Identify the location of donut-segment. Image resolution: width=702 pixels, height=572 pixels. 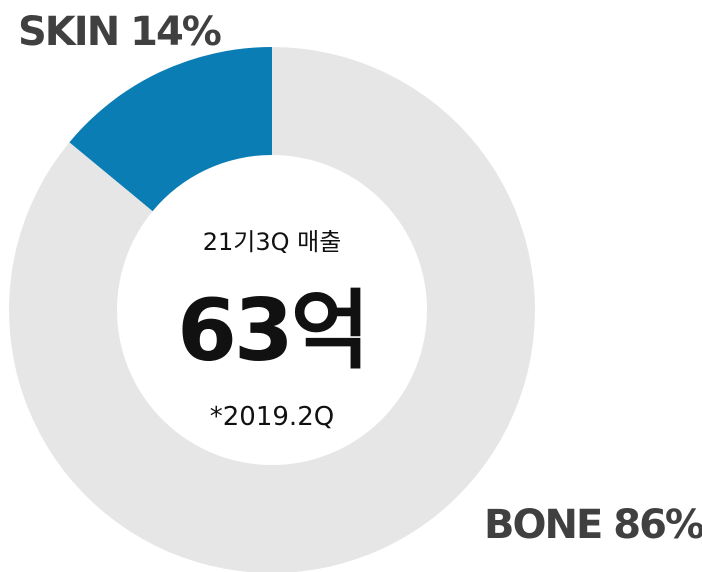
(171, 129).